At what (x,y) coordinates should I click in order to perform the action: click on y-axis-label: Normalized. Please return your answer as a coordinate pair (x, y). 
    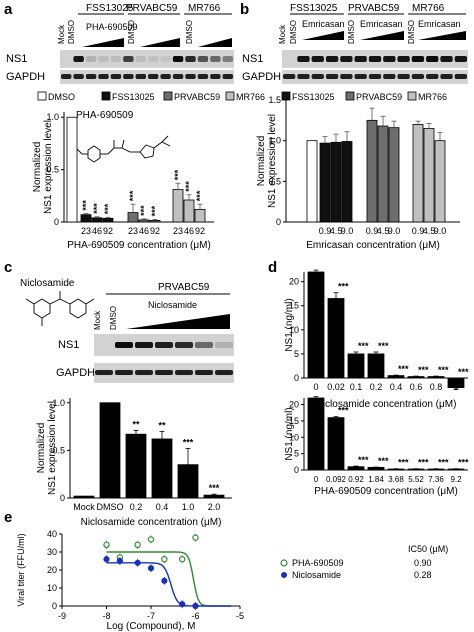
    Looking at the image, I should click on (41, 448).